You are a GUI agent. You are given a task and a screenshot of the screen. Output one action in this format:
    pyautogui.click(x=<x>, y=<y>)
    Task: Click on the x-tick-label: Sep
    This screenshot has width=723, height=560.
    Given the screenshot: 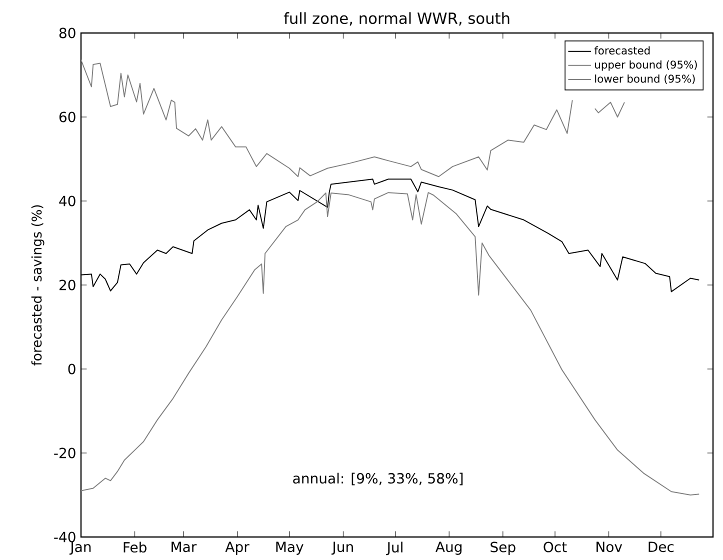 What is the action you would take?
    pyautogui.click(x=503, y=549)
    